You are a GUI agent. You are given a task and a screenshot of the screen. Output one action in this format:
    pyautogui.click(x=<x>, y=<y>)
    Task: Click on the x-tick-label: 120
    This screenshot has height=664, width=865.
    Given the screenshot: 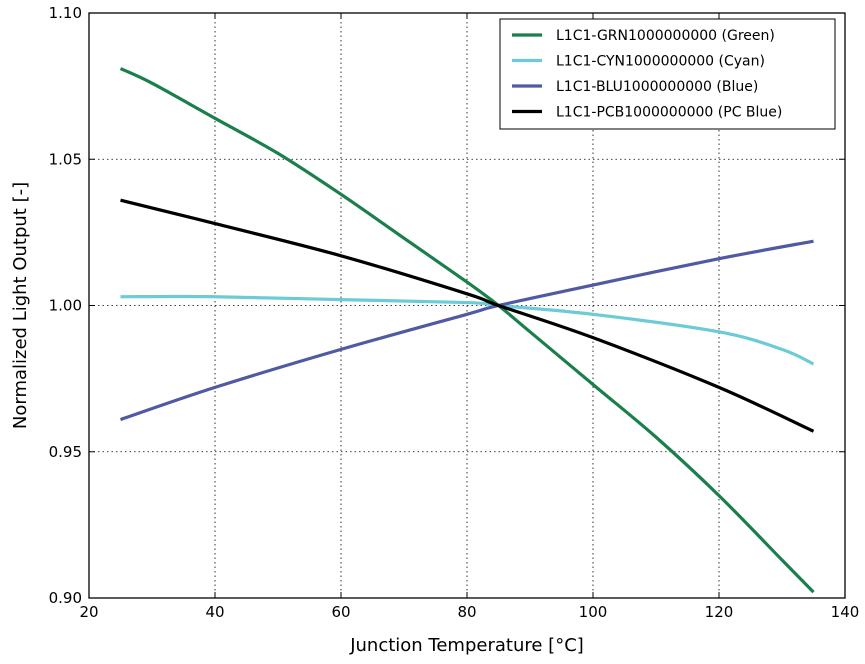 What is the action you would take?
    pyautogui.click(x=719, y=612)
    